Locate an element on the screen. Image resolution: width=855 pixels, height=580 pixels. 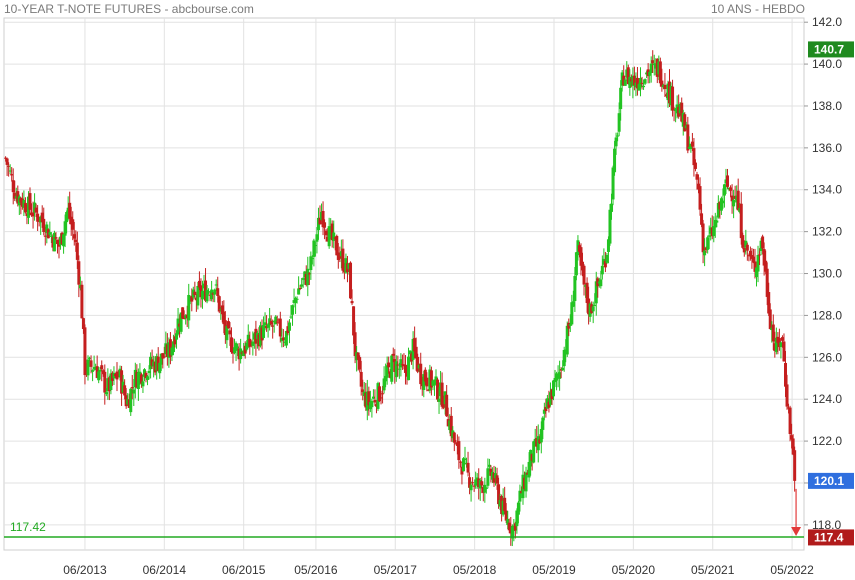
low-price-badge is located at coordinates (831, 537).